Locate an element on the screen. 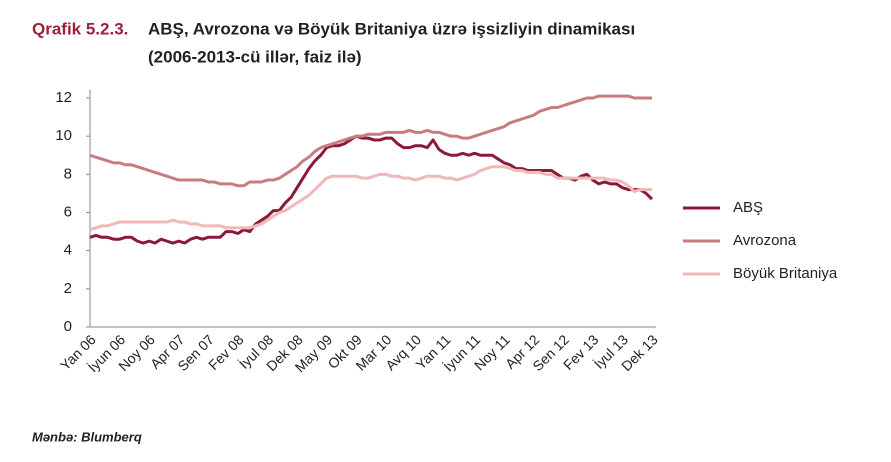  source-note: Mənbə: Blumberq is located at coordinates (87, 436).